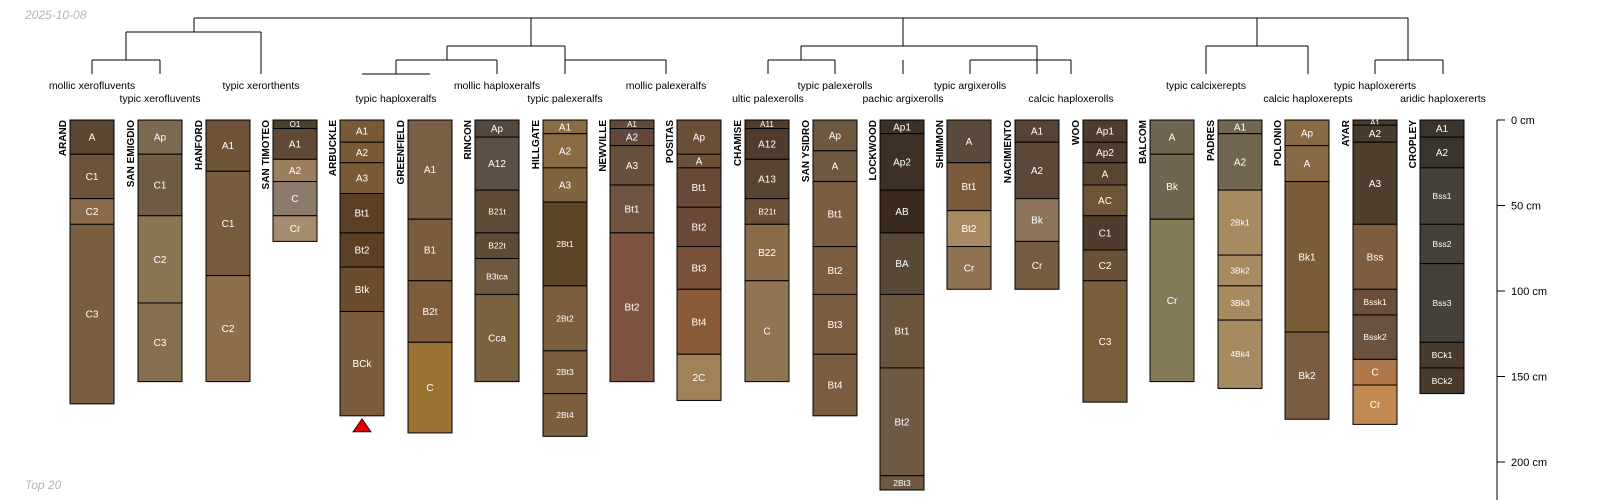  I want to click on horizon-label: Ap2, so click(1105, 153).